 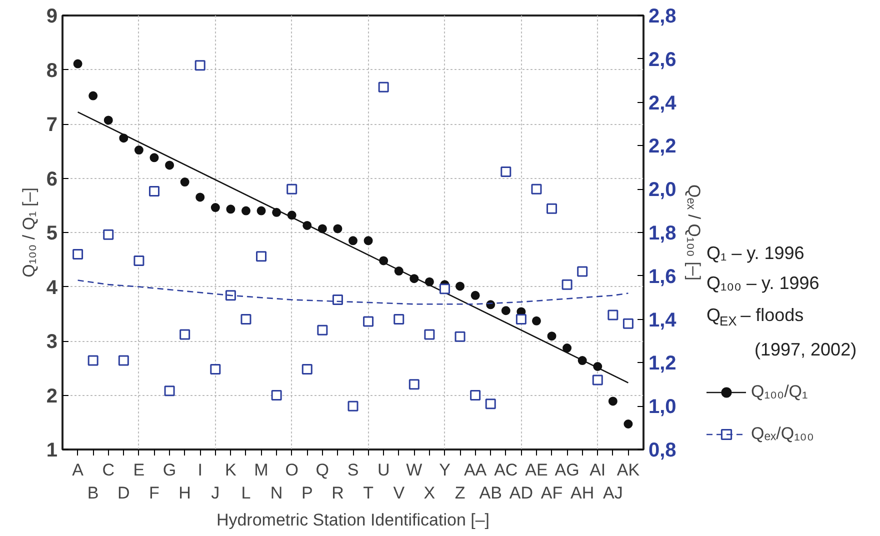 What do you see at coordinates (261, 470) in the screenshot?
I see `x-tick-label: M` at bounding box center [261, 470].